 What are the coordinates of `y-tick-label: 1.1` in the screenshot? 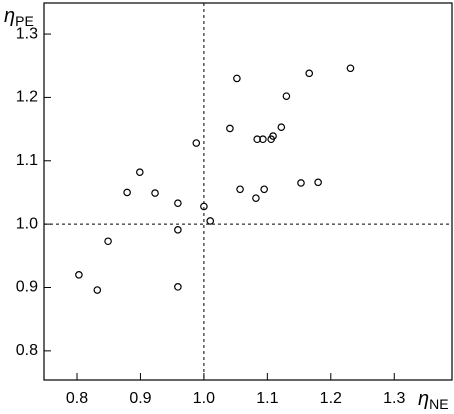 It's located at (27, 160).